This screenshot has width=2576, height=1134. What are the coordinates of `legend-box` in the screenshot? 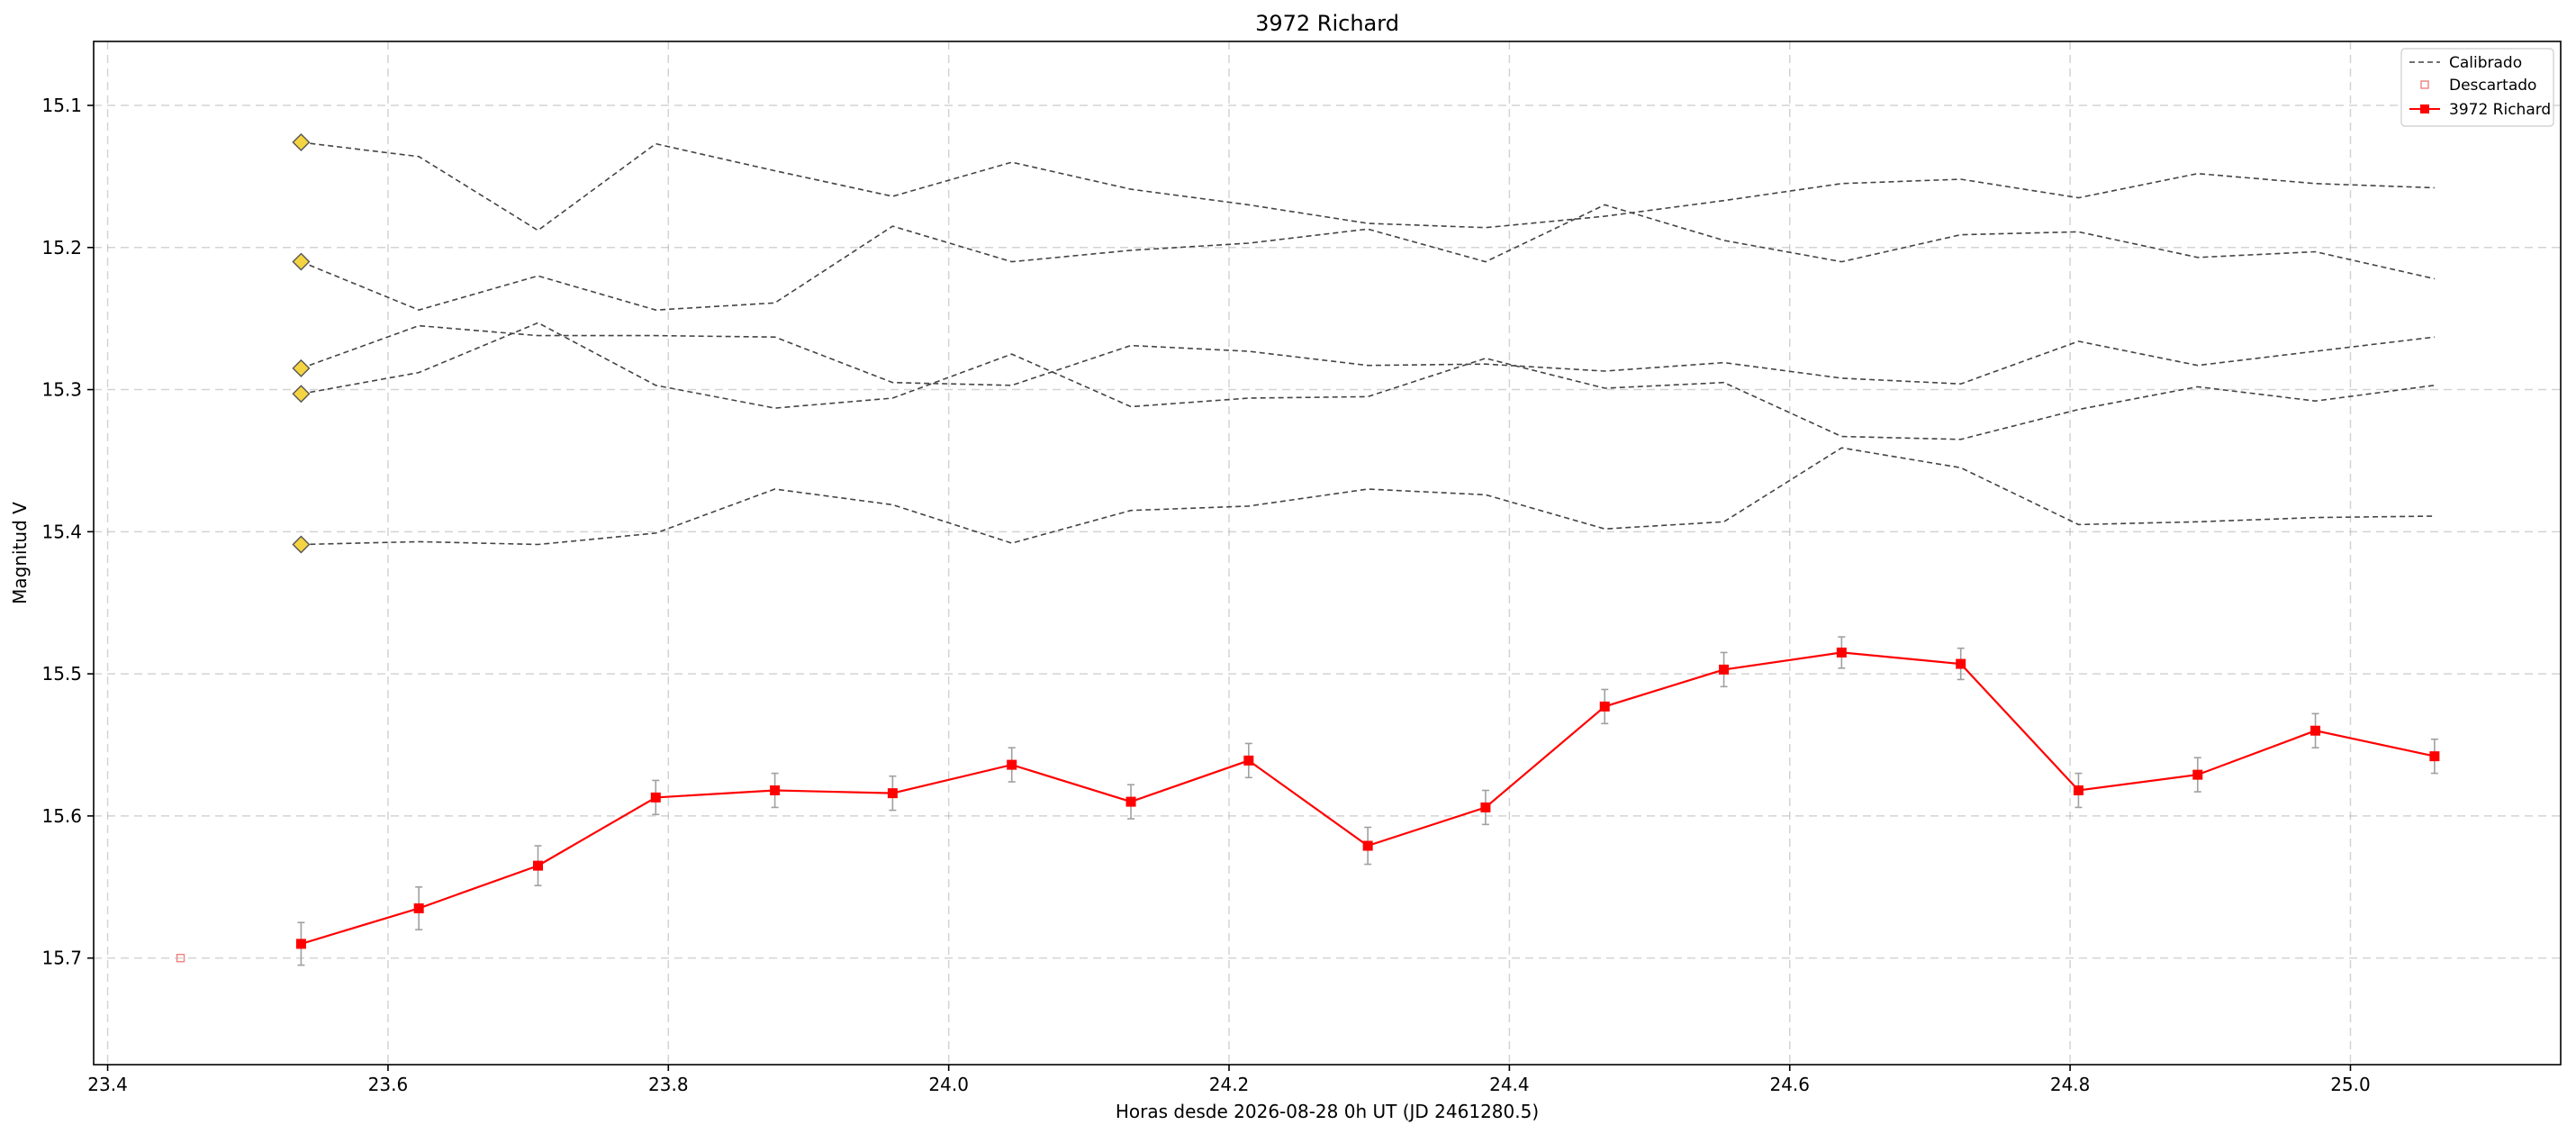 It's located at (2477, 87).